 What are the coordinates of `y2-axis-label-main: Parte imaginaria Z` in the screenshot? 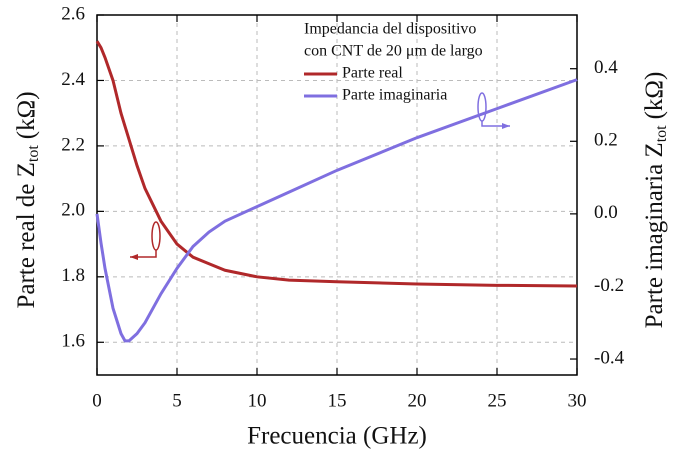 It's located at (654, 235).